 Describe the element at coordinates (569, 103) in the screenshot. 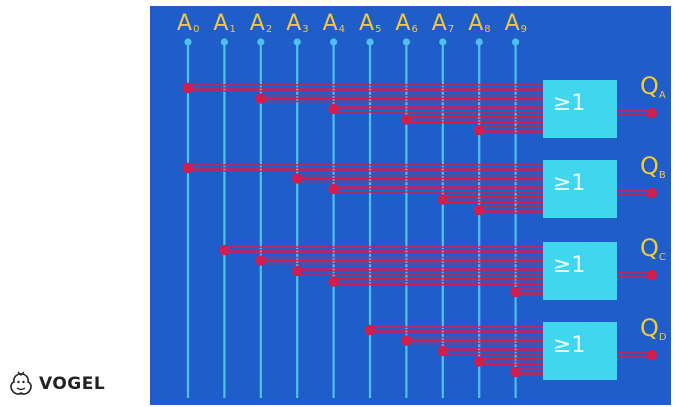

I see `or-gate-symbol-0: ≥1` at that location.